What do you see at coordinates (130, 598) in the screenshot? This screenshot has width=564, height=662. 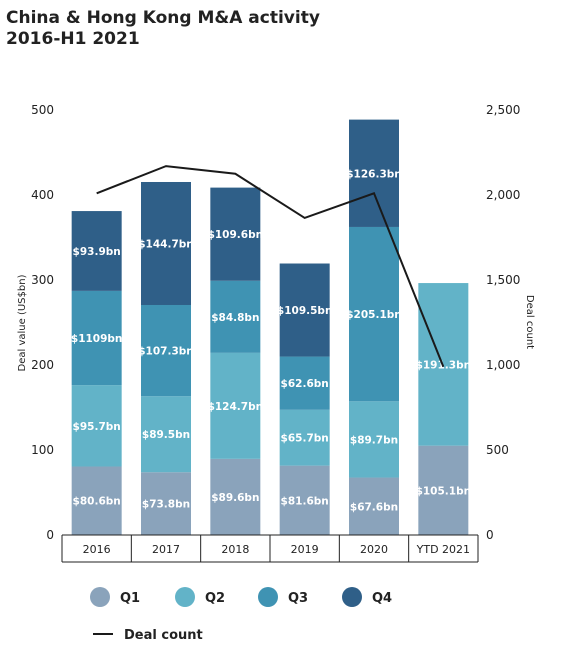 I see `legend-label-q1: Q1` at bounding box center [130, 598].